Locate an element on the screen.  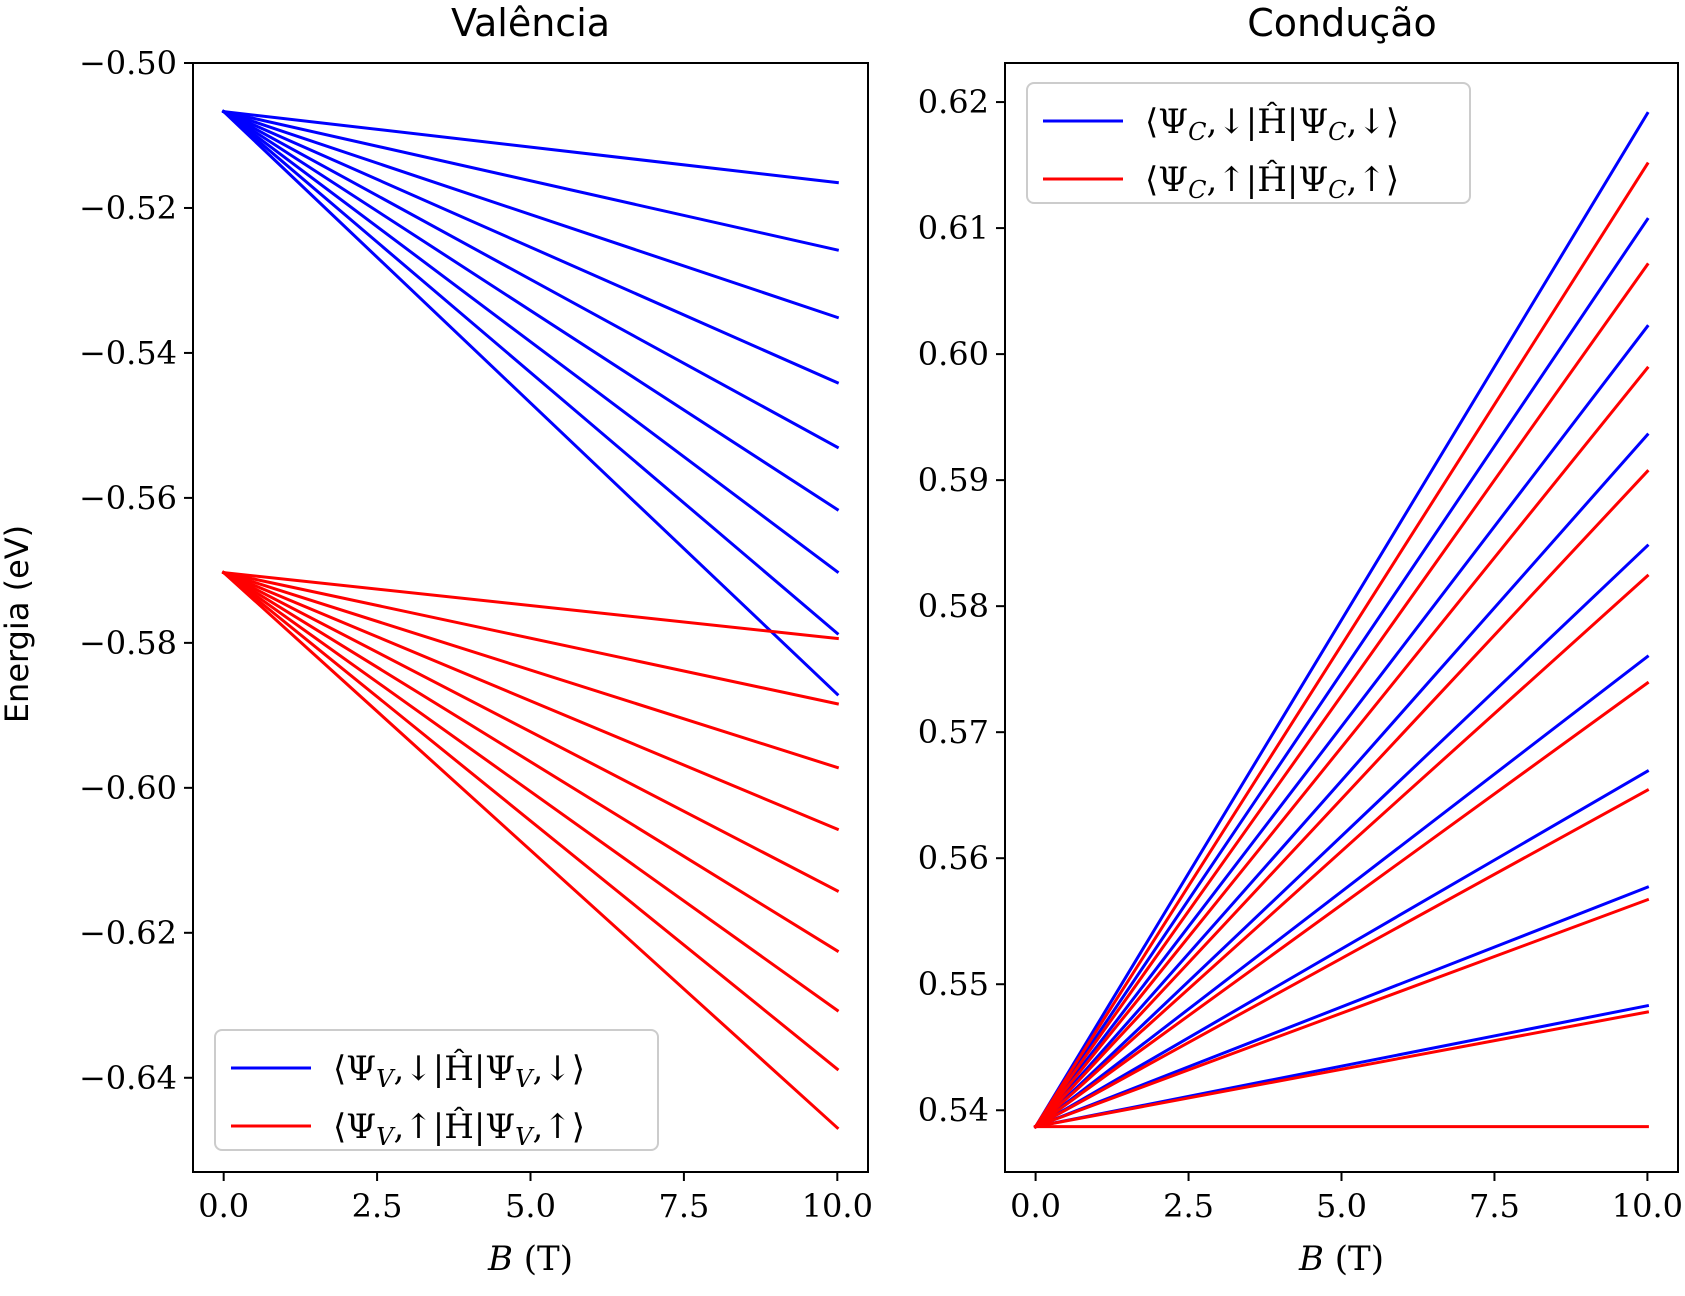
legend-label-spin-down: ⟨ΨV,↓|Ĥ|ΨV,↓⟩ is located at coordinates (459, 1070).